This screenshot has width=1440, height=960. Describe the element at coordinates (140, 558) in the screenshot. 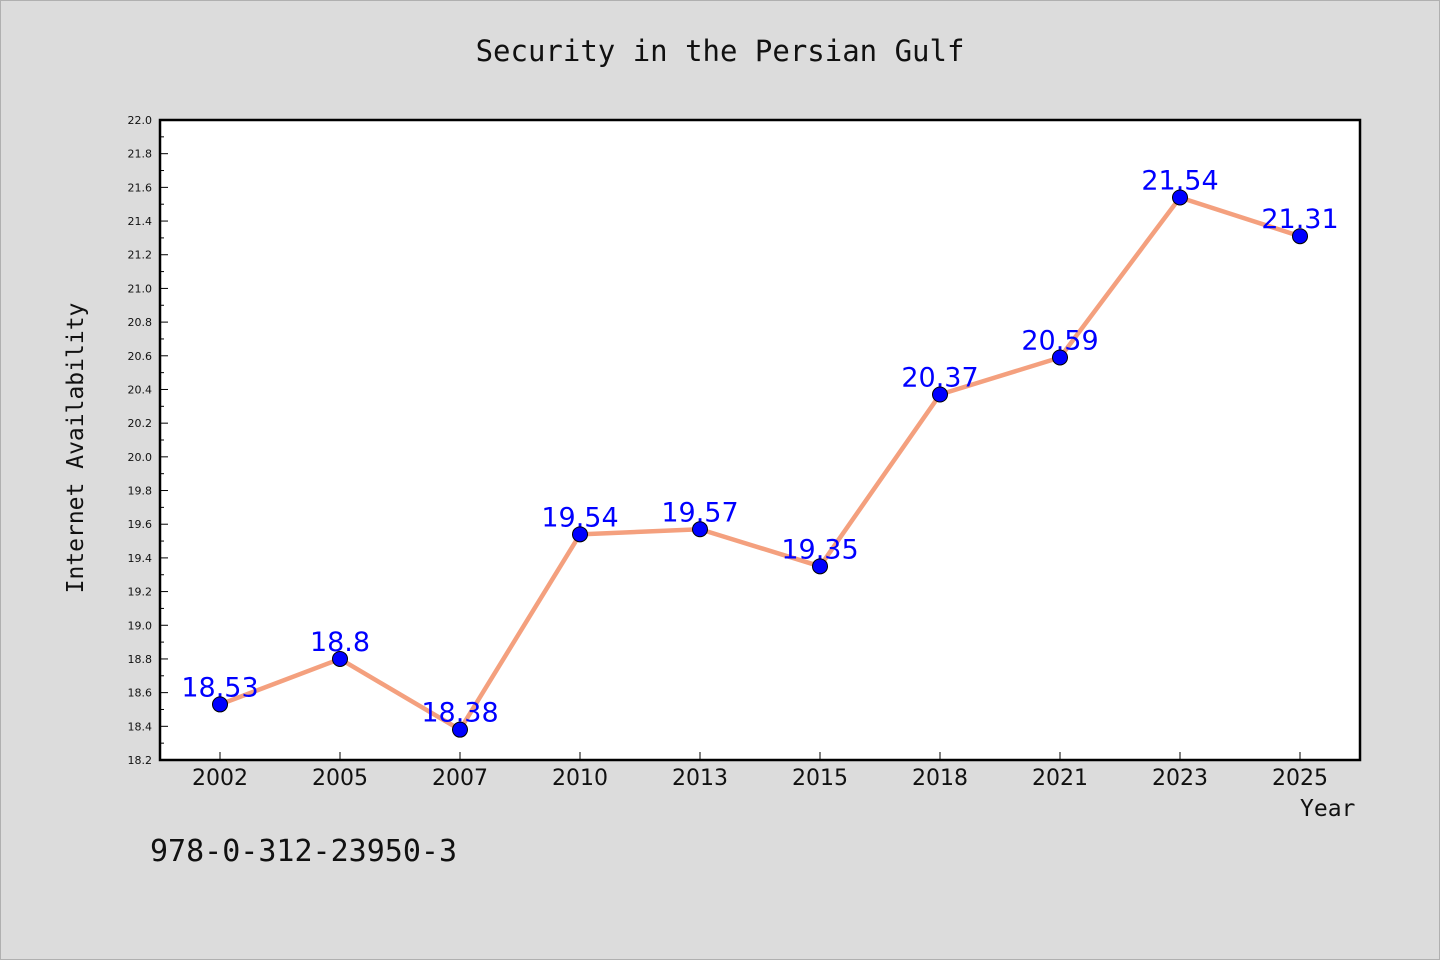

I see `y-tick-label: 19.4` at that location.